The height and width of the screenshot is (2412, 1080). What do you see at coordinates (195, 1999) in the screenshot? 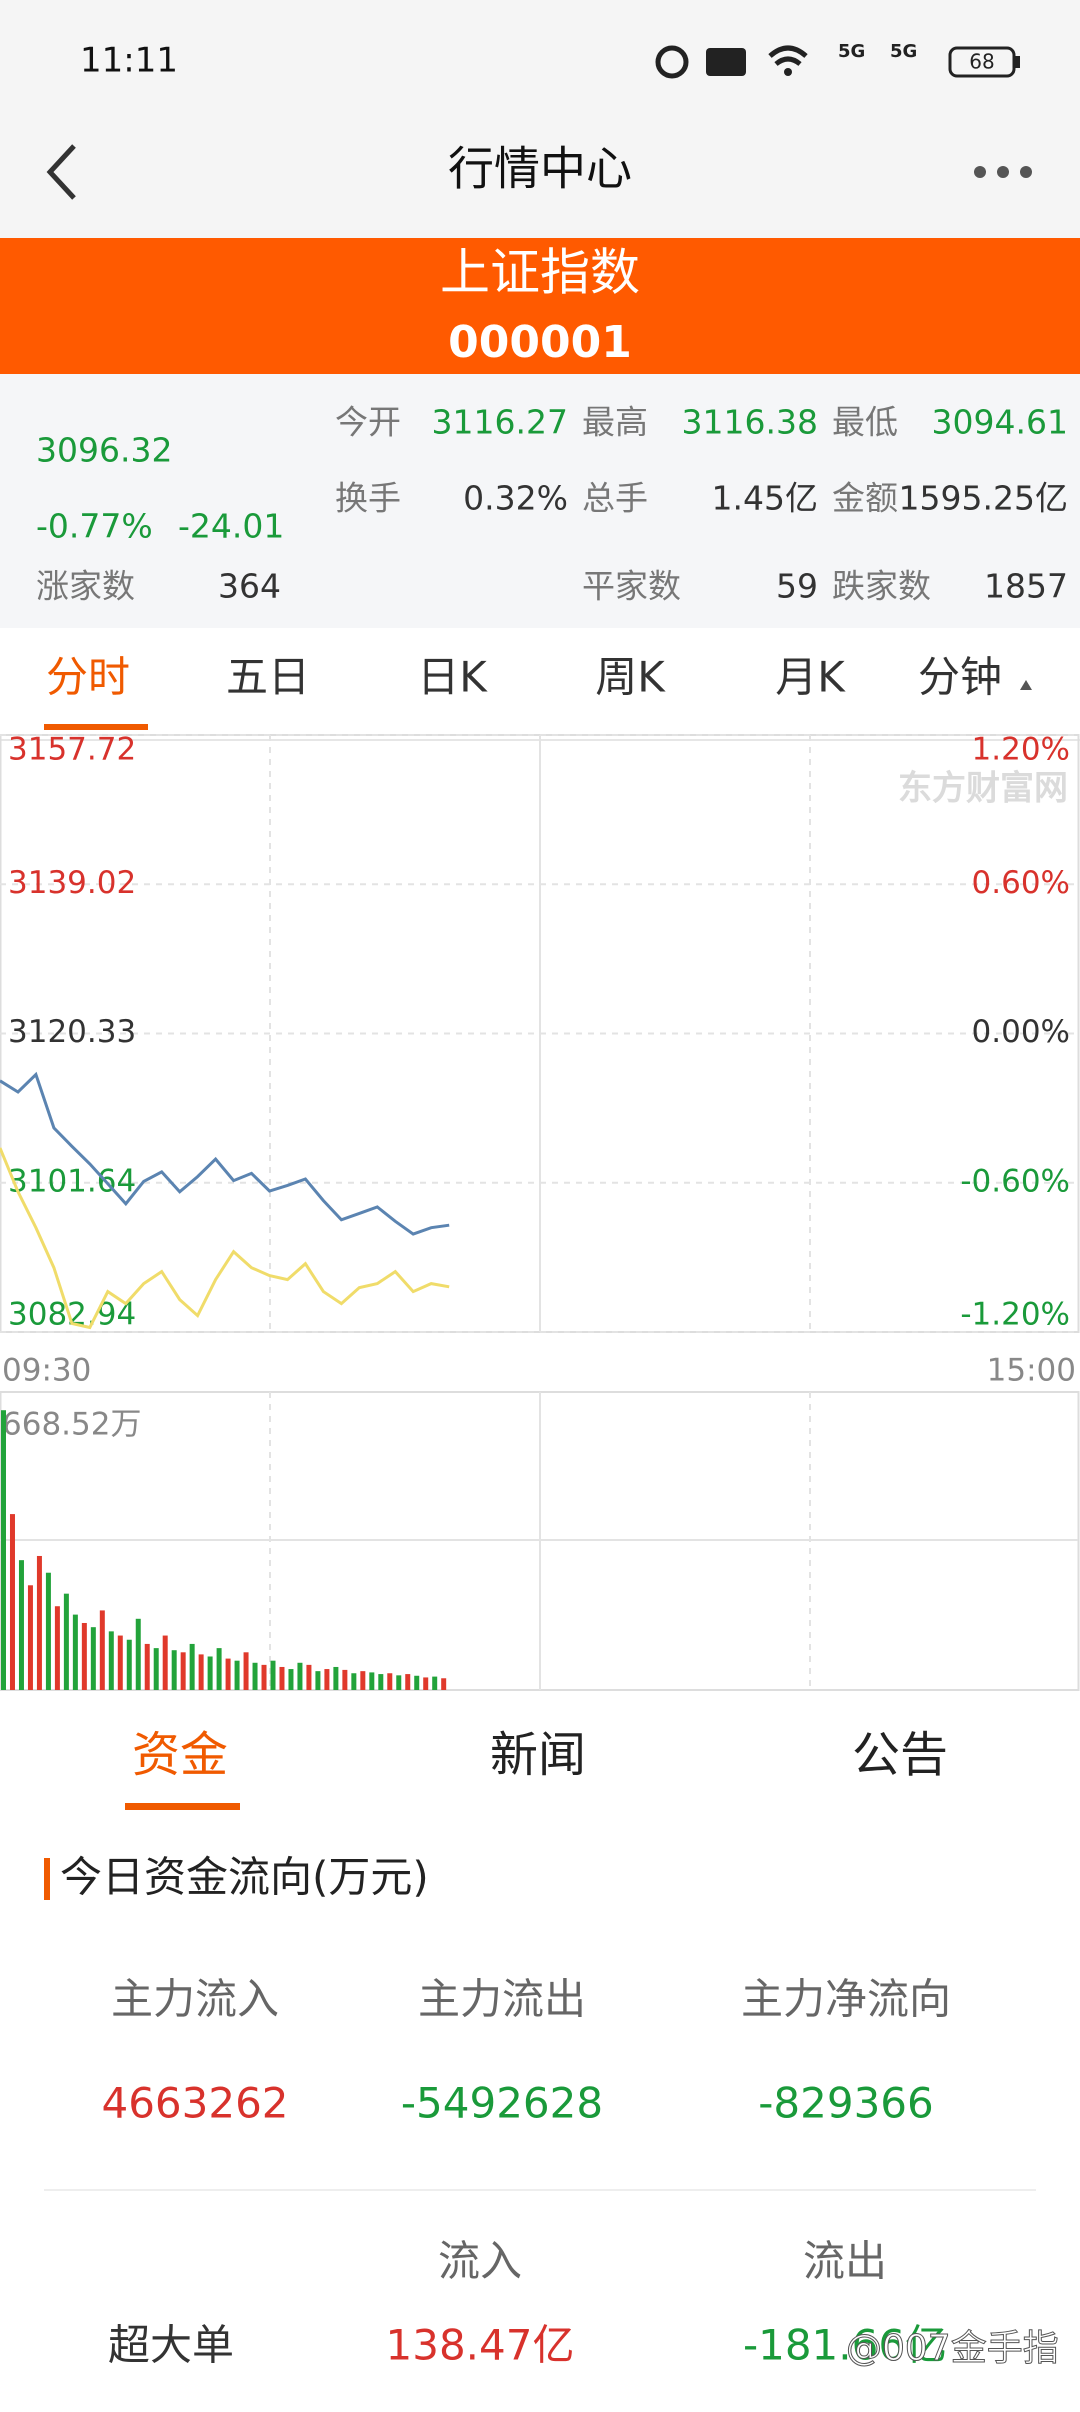
I see `flow-label: 主力流入` at bounding box center [195, 1999].